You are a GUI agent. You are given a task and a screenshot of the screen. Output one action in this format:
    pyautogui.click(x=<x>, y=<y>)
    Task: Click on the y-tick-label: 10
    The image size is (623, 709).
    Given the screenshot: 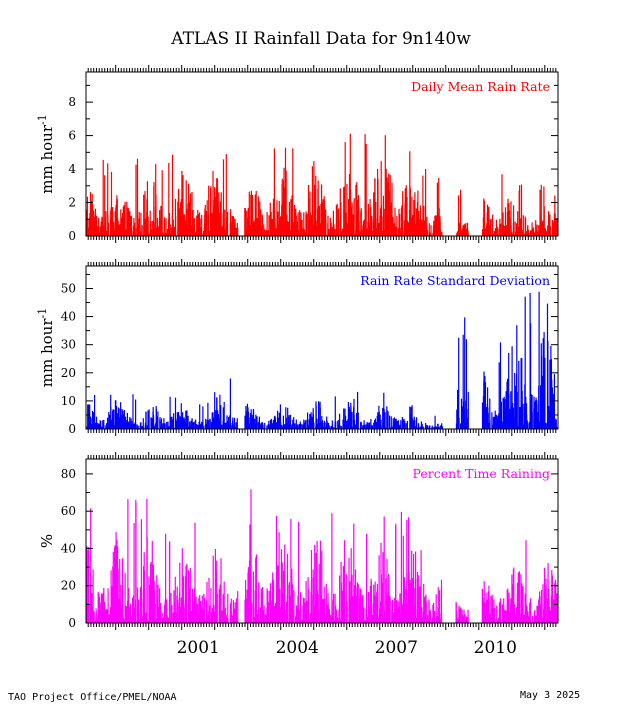 What is the action you would take?
    pyautogui.click(x=68, y=401)
    